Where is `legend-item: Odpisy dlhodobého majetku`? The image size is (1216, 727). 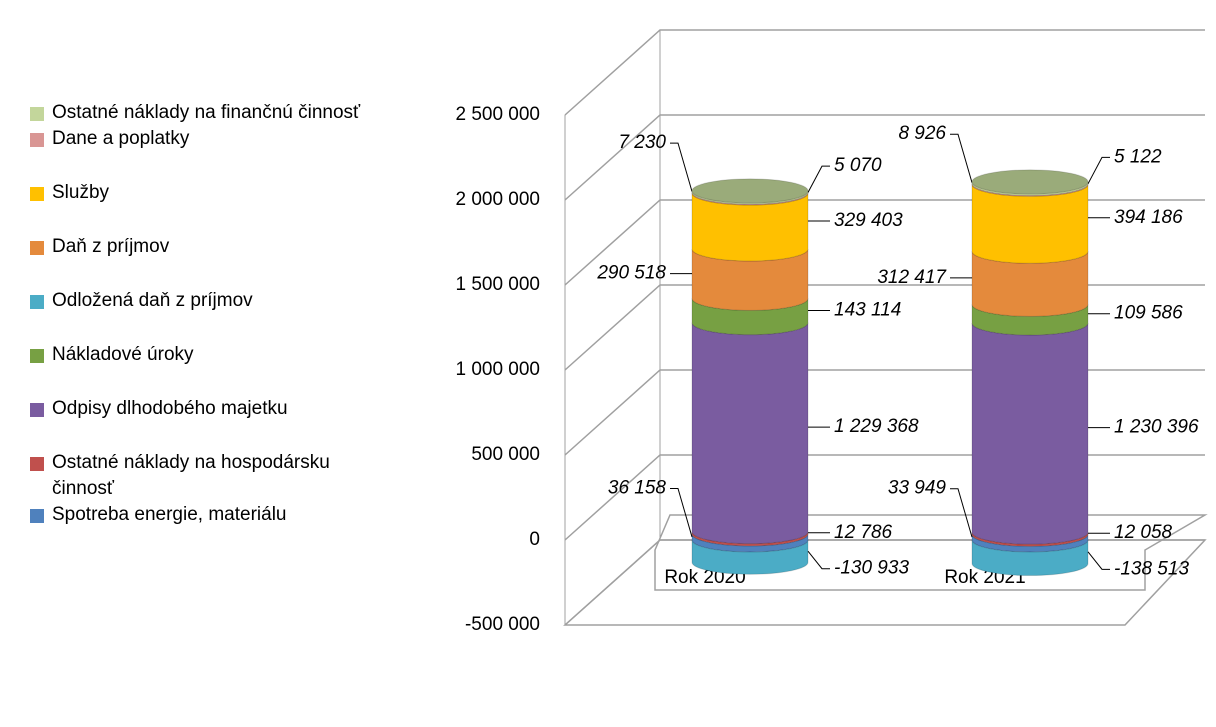 legend-item: Odpisy dlhodobého majetku is located at coordinates (202, 409).